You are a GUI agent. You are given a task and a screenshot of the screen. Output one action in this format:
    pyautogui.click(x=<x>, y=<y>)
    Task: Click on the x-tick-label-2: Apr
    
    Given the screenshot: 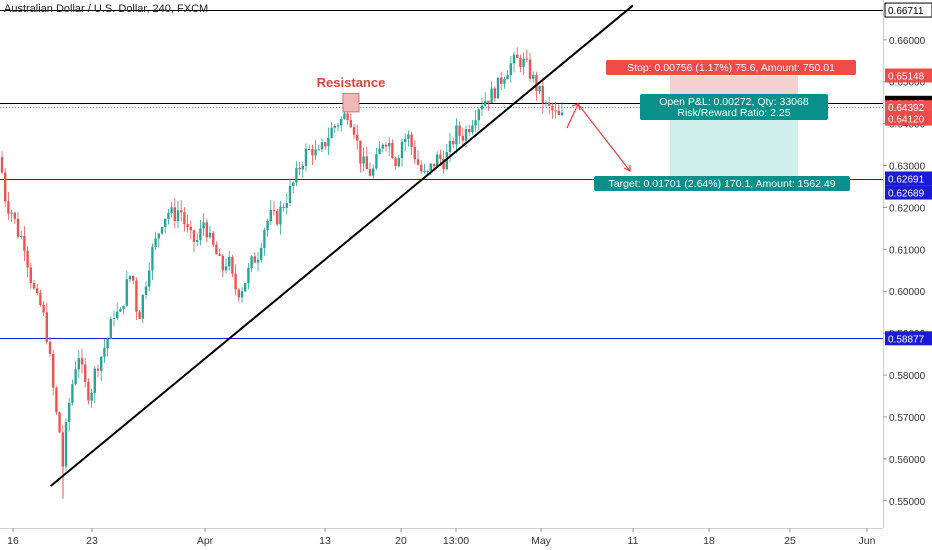 What is the action you would take?
    pyautogui.click(x=205, y=541)
    